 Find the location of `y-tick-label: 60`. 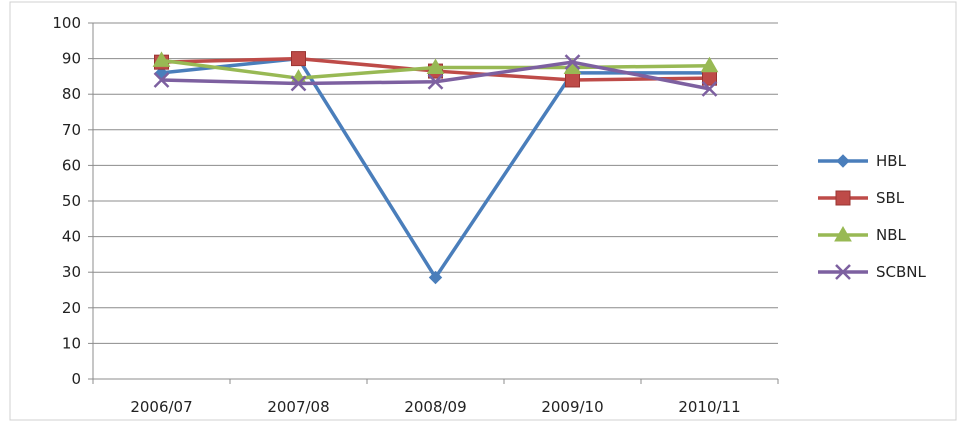

y-tick-label: 60 is located at coordinates (71, 165).